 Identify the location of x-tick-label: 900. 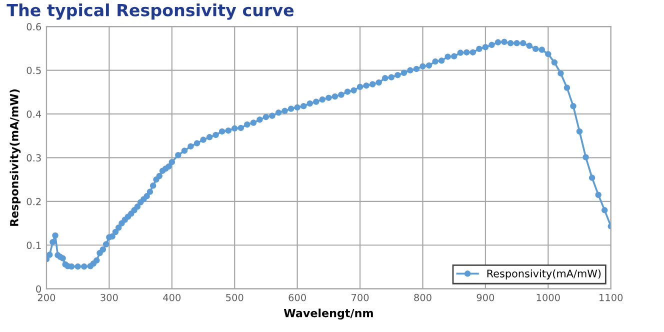
(485, 298).